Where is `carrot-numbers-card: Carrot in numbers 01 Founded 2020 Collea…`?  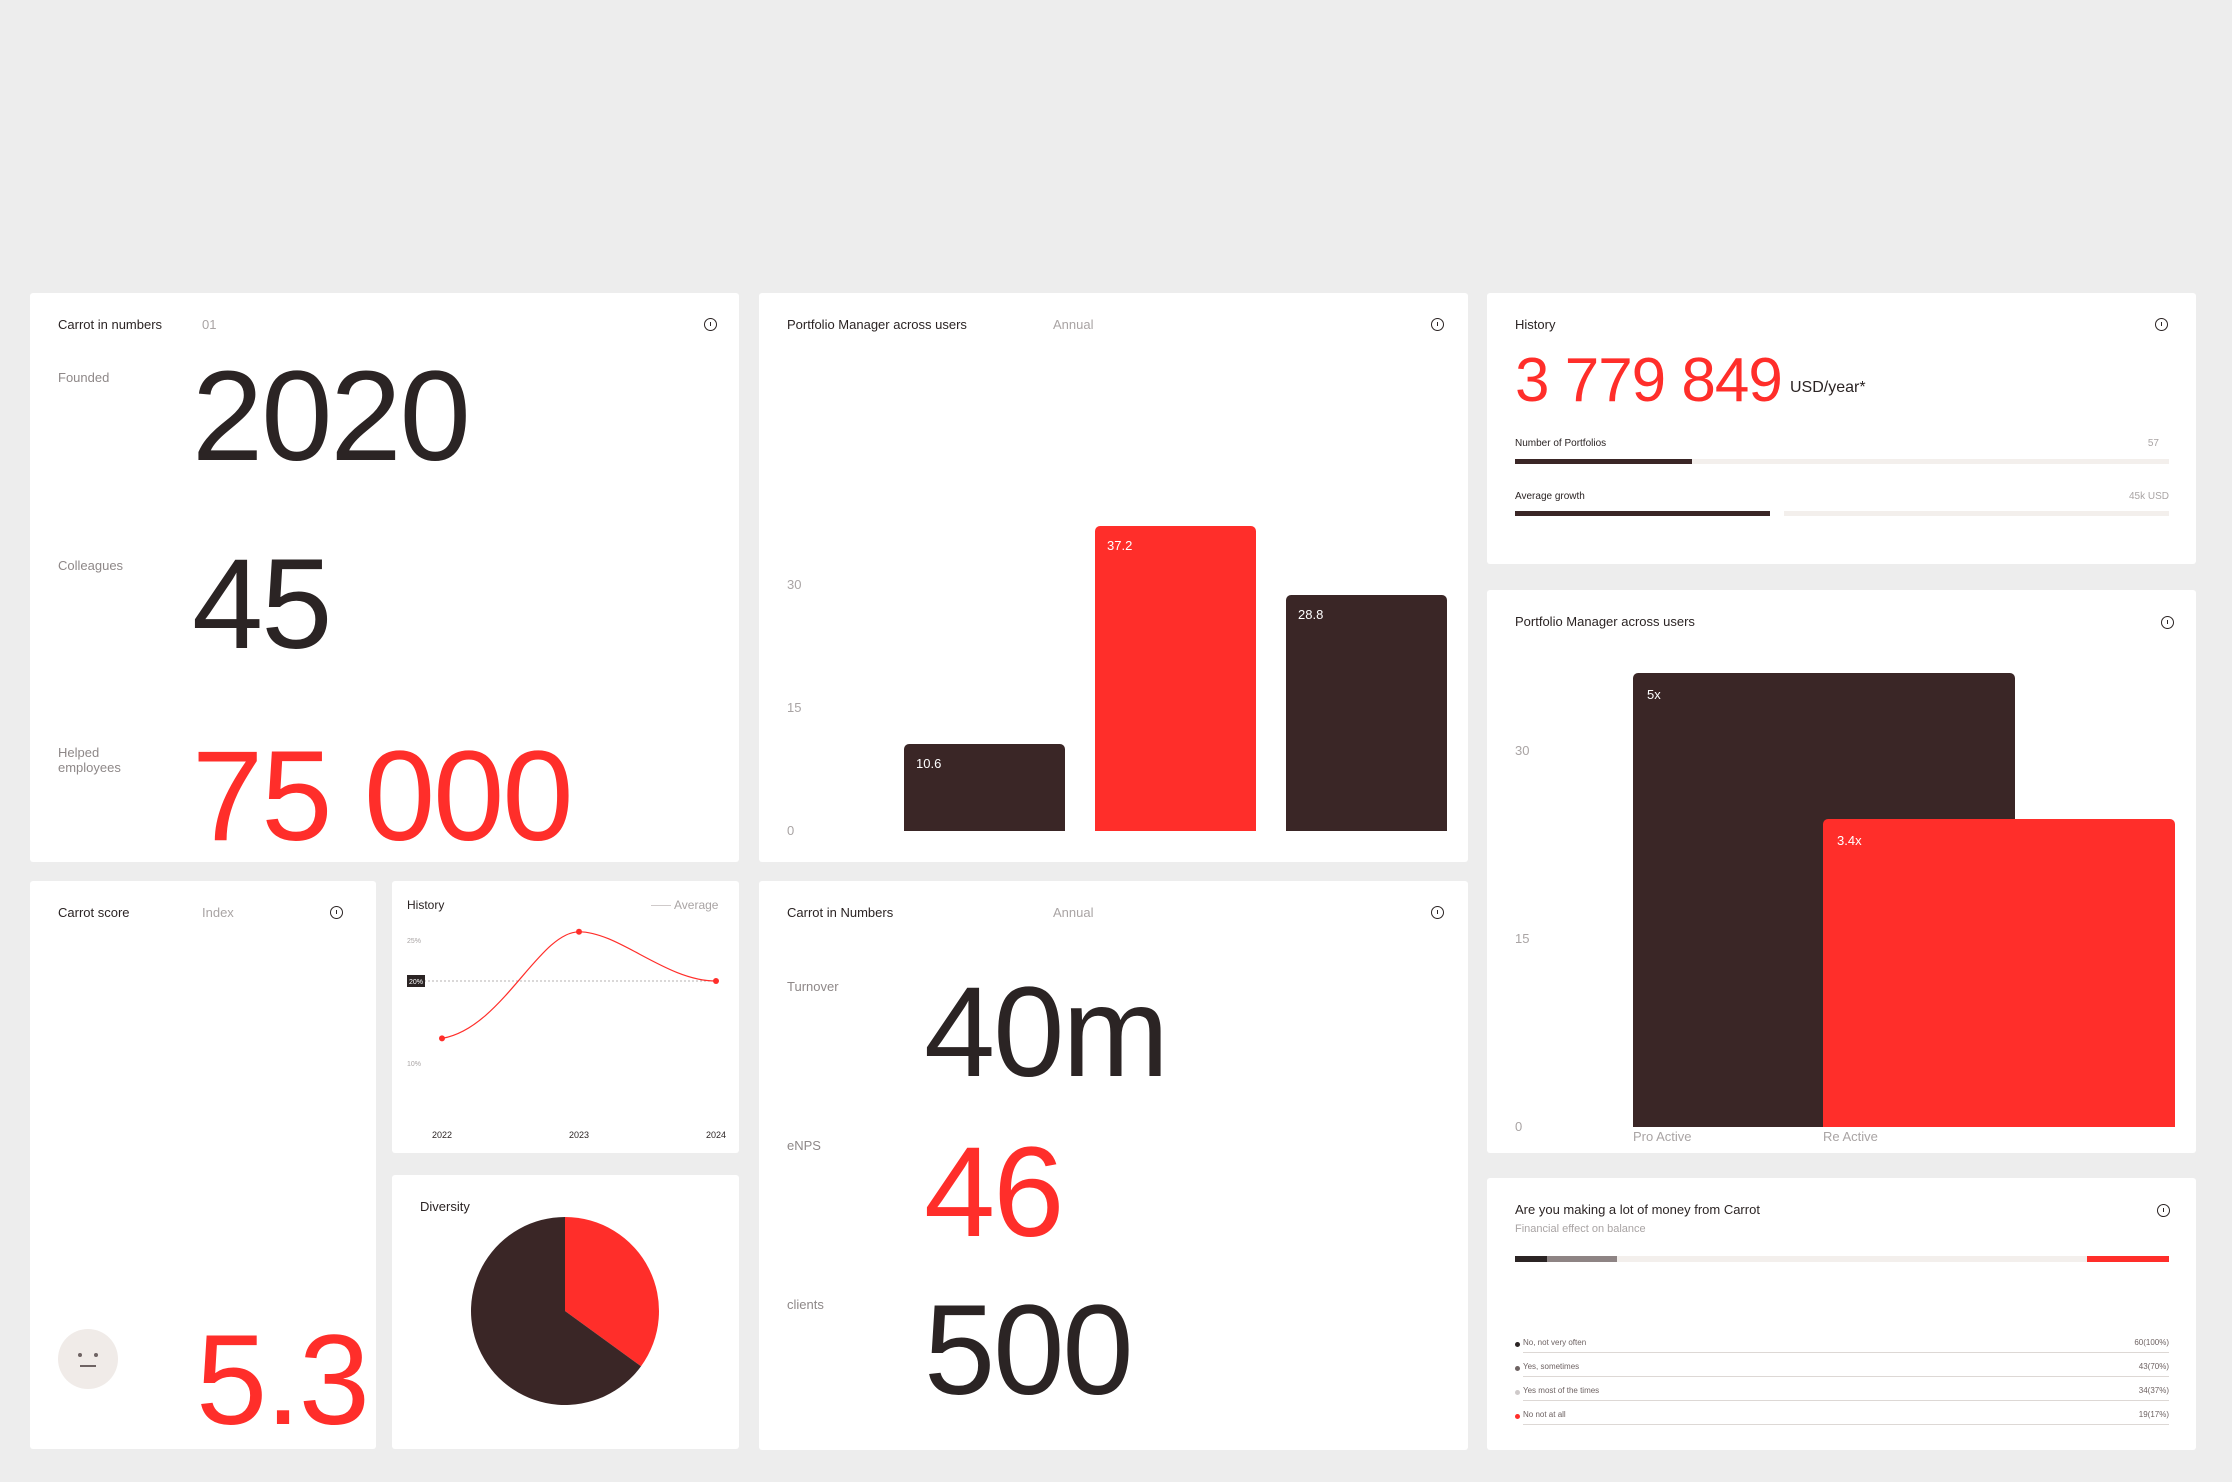 carrot-numbers-card: Carrot in numbers 01 Founded 2020 Collea… is located at coordinates (384, 577).